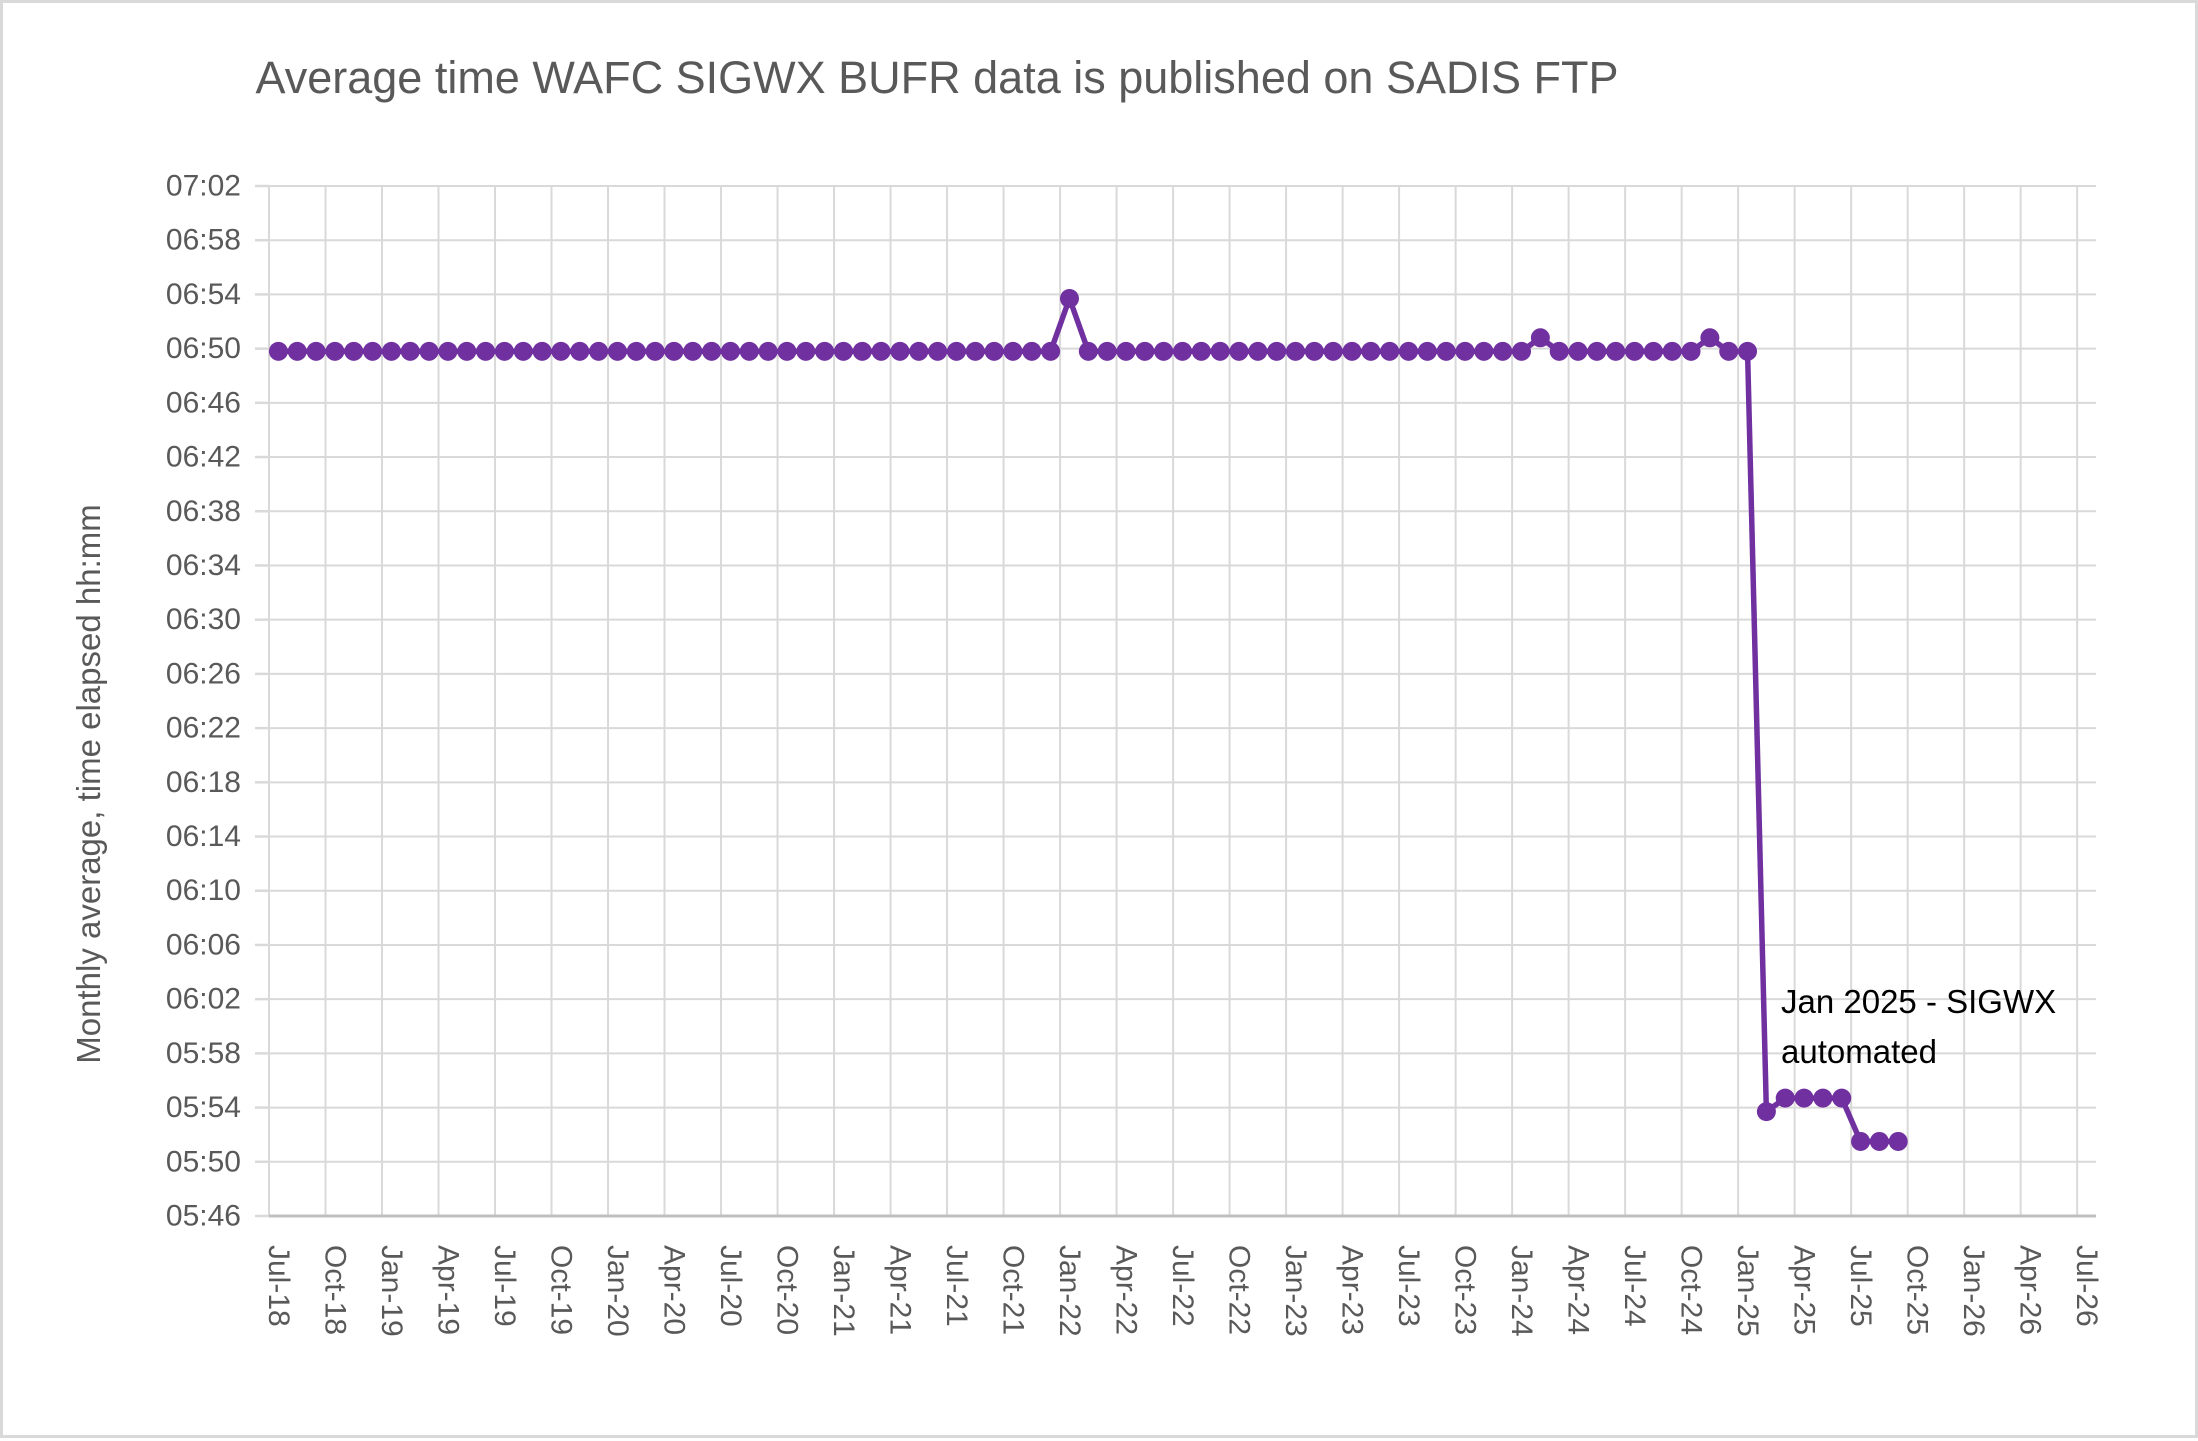  Describe the element at coordinates (203, 186) in the screenshot. I see `y-tick-label: 07:02` at that location.